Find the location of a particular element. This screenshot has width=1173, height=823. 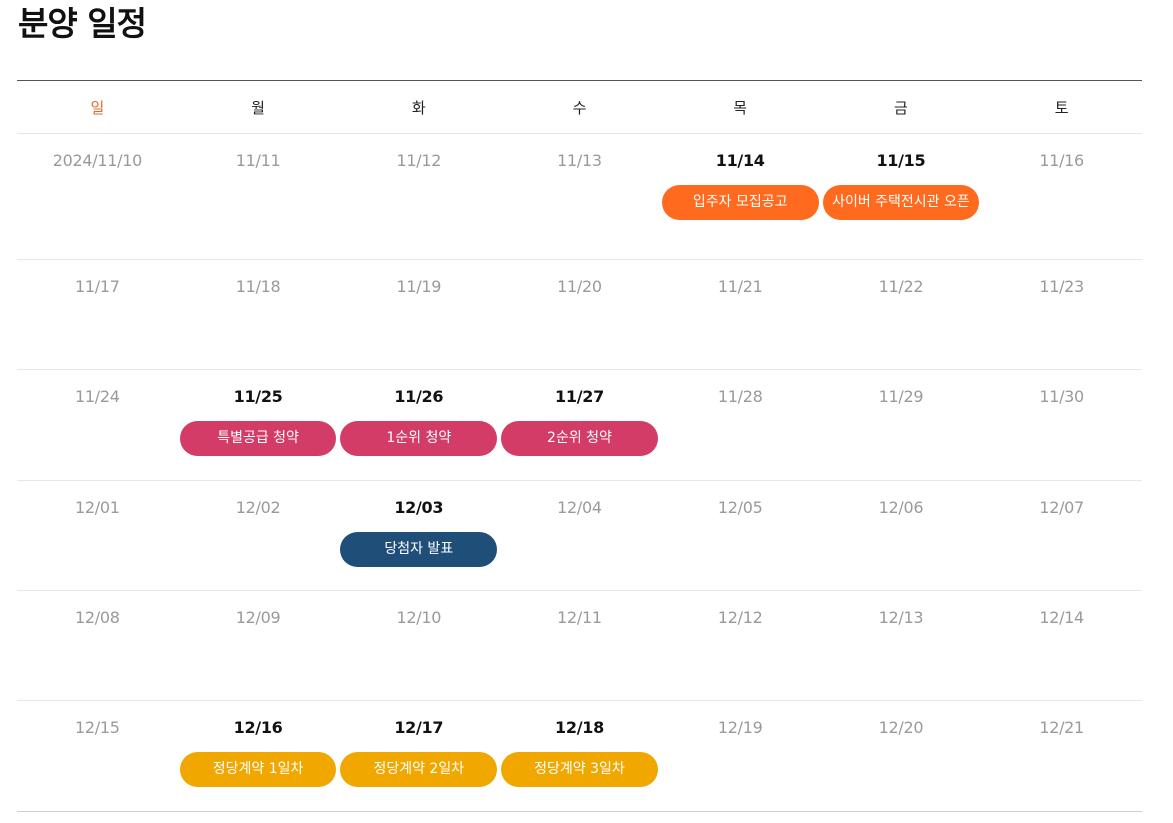

calendar-date: 11/26 is located at coordinates (419, 396).